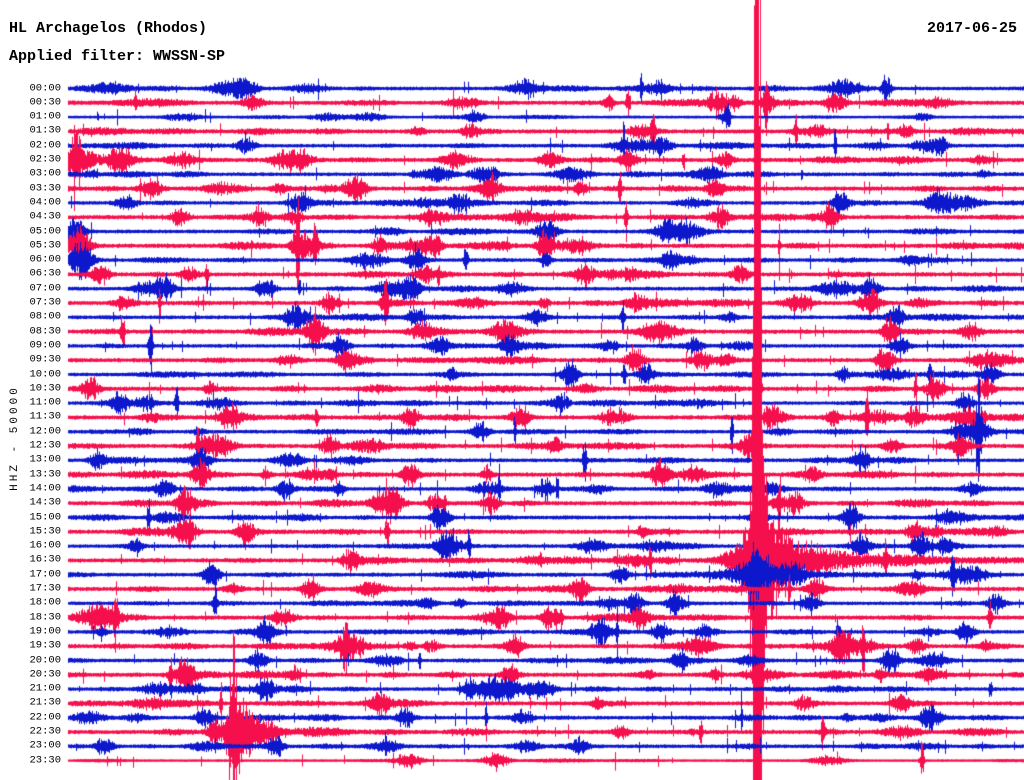 The width and height of the screenshot is (1024, 780). Describe the element at coordinates (45, 416) in the screenshot. I see `time-label: 11:30` at that location.